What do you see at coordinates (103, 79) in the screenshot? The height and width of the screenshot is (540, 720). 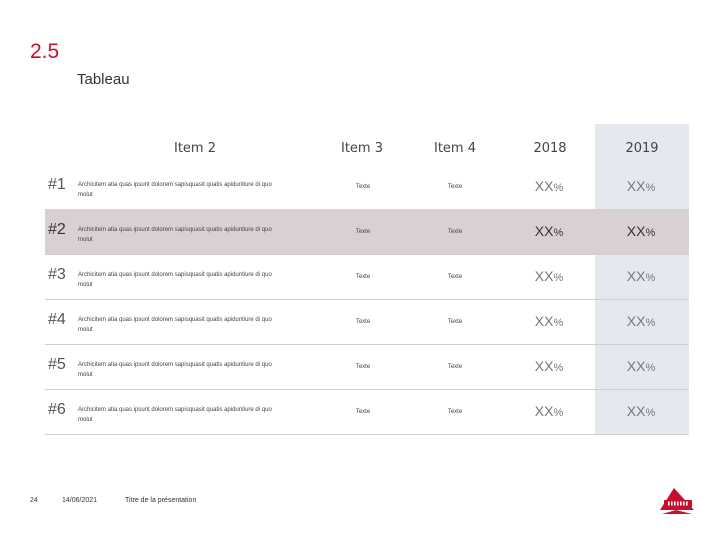 I see `slide-subtitle: Tableau` at bounding box center [103, 79].